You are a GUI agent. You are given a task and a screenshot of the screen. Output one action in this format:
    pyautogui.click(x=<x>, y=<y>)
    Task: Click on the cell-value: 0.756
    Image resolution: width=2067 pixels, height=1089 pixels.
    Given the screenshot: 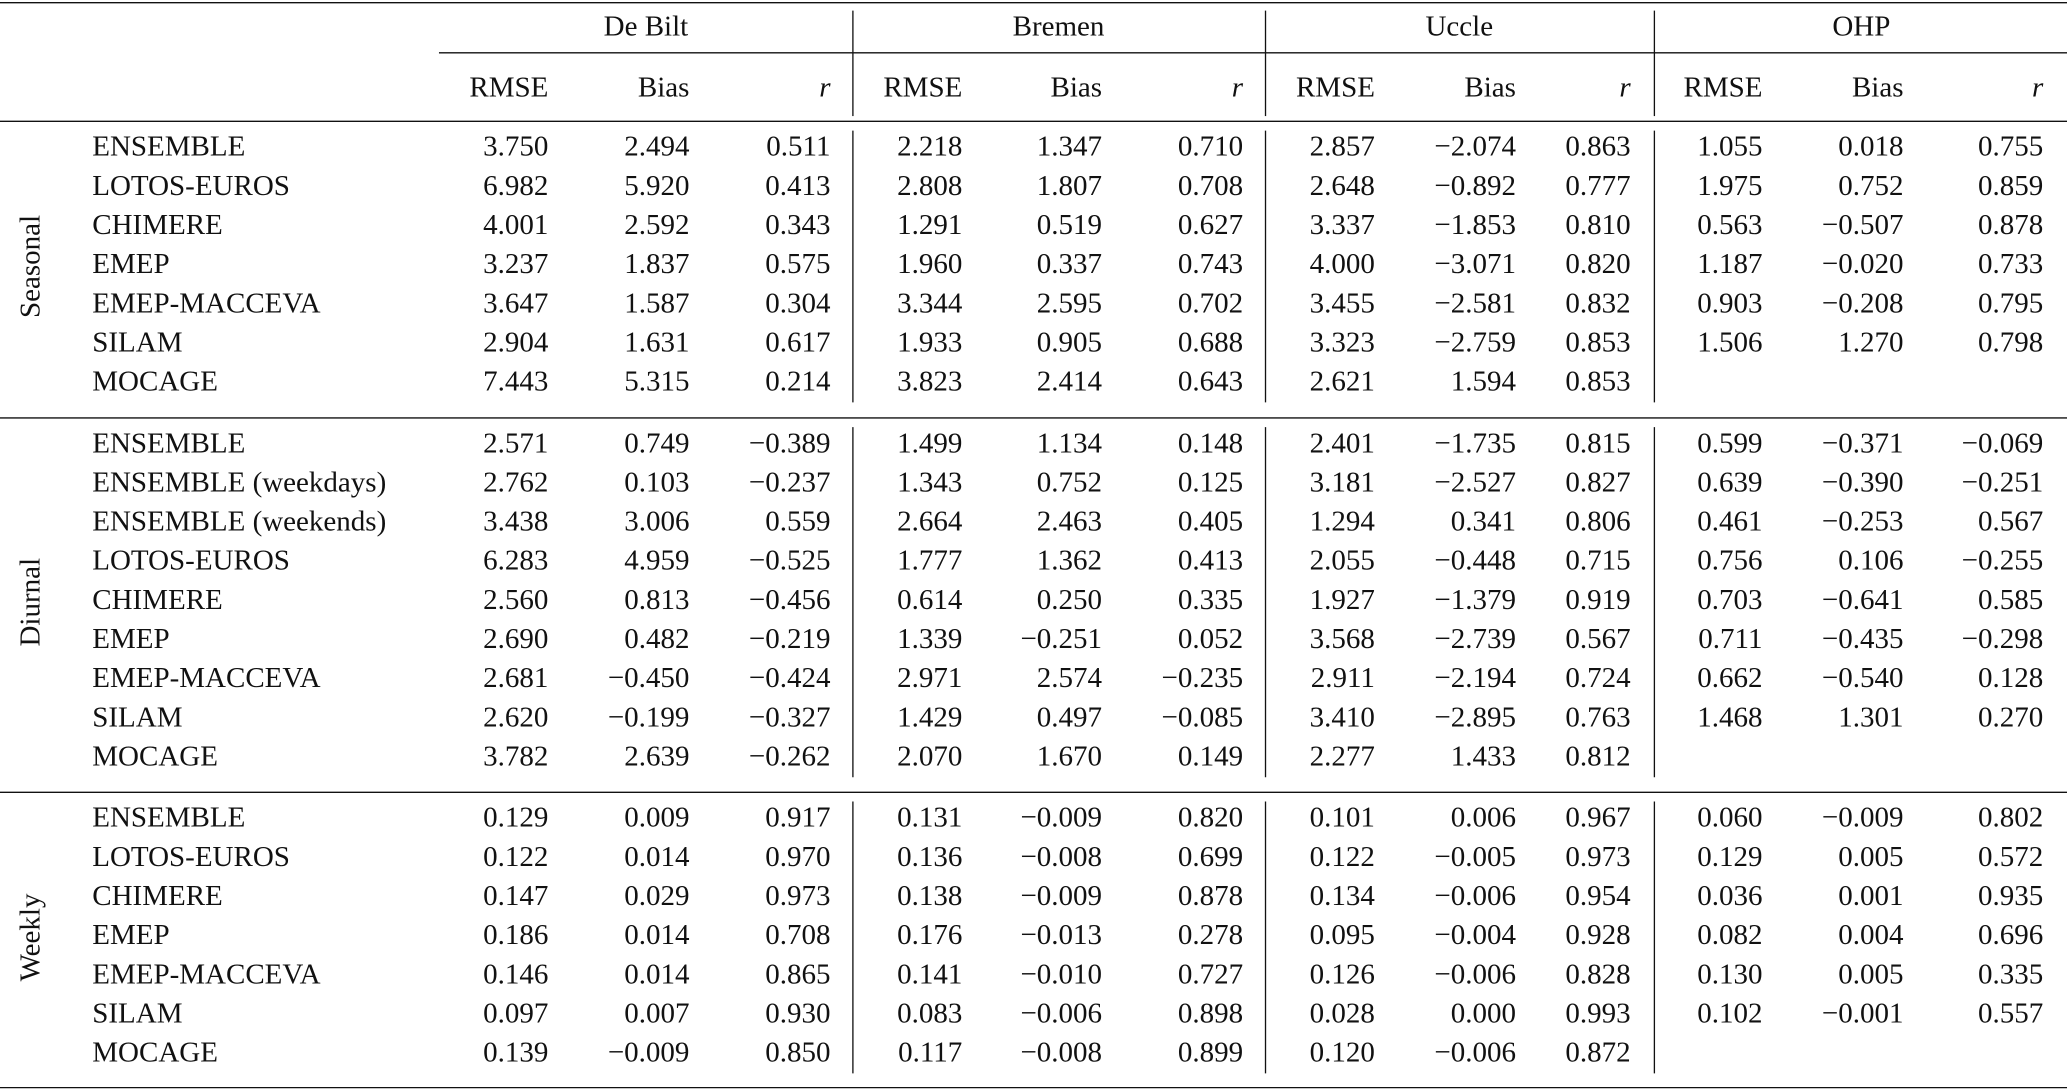 What is the action you would take?
    pyautogui.click(x=1729, y=561)
    